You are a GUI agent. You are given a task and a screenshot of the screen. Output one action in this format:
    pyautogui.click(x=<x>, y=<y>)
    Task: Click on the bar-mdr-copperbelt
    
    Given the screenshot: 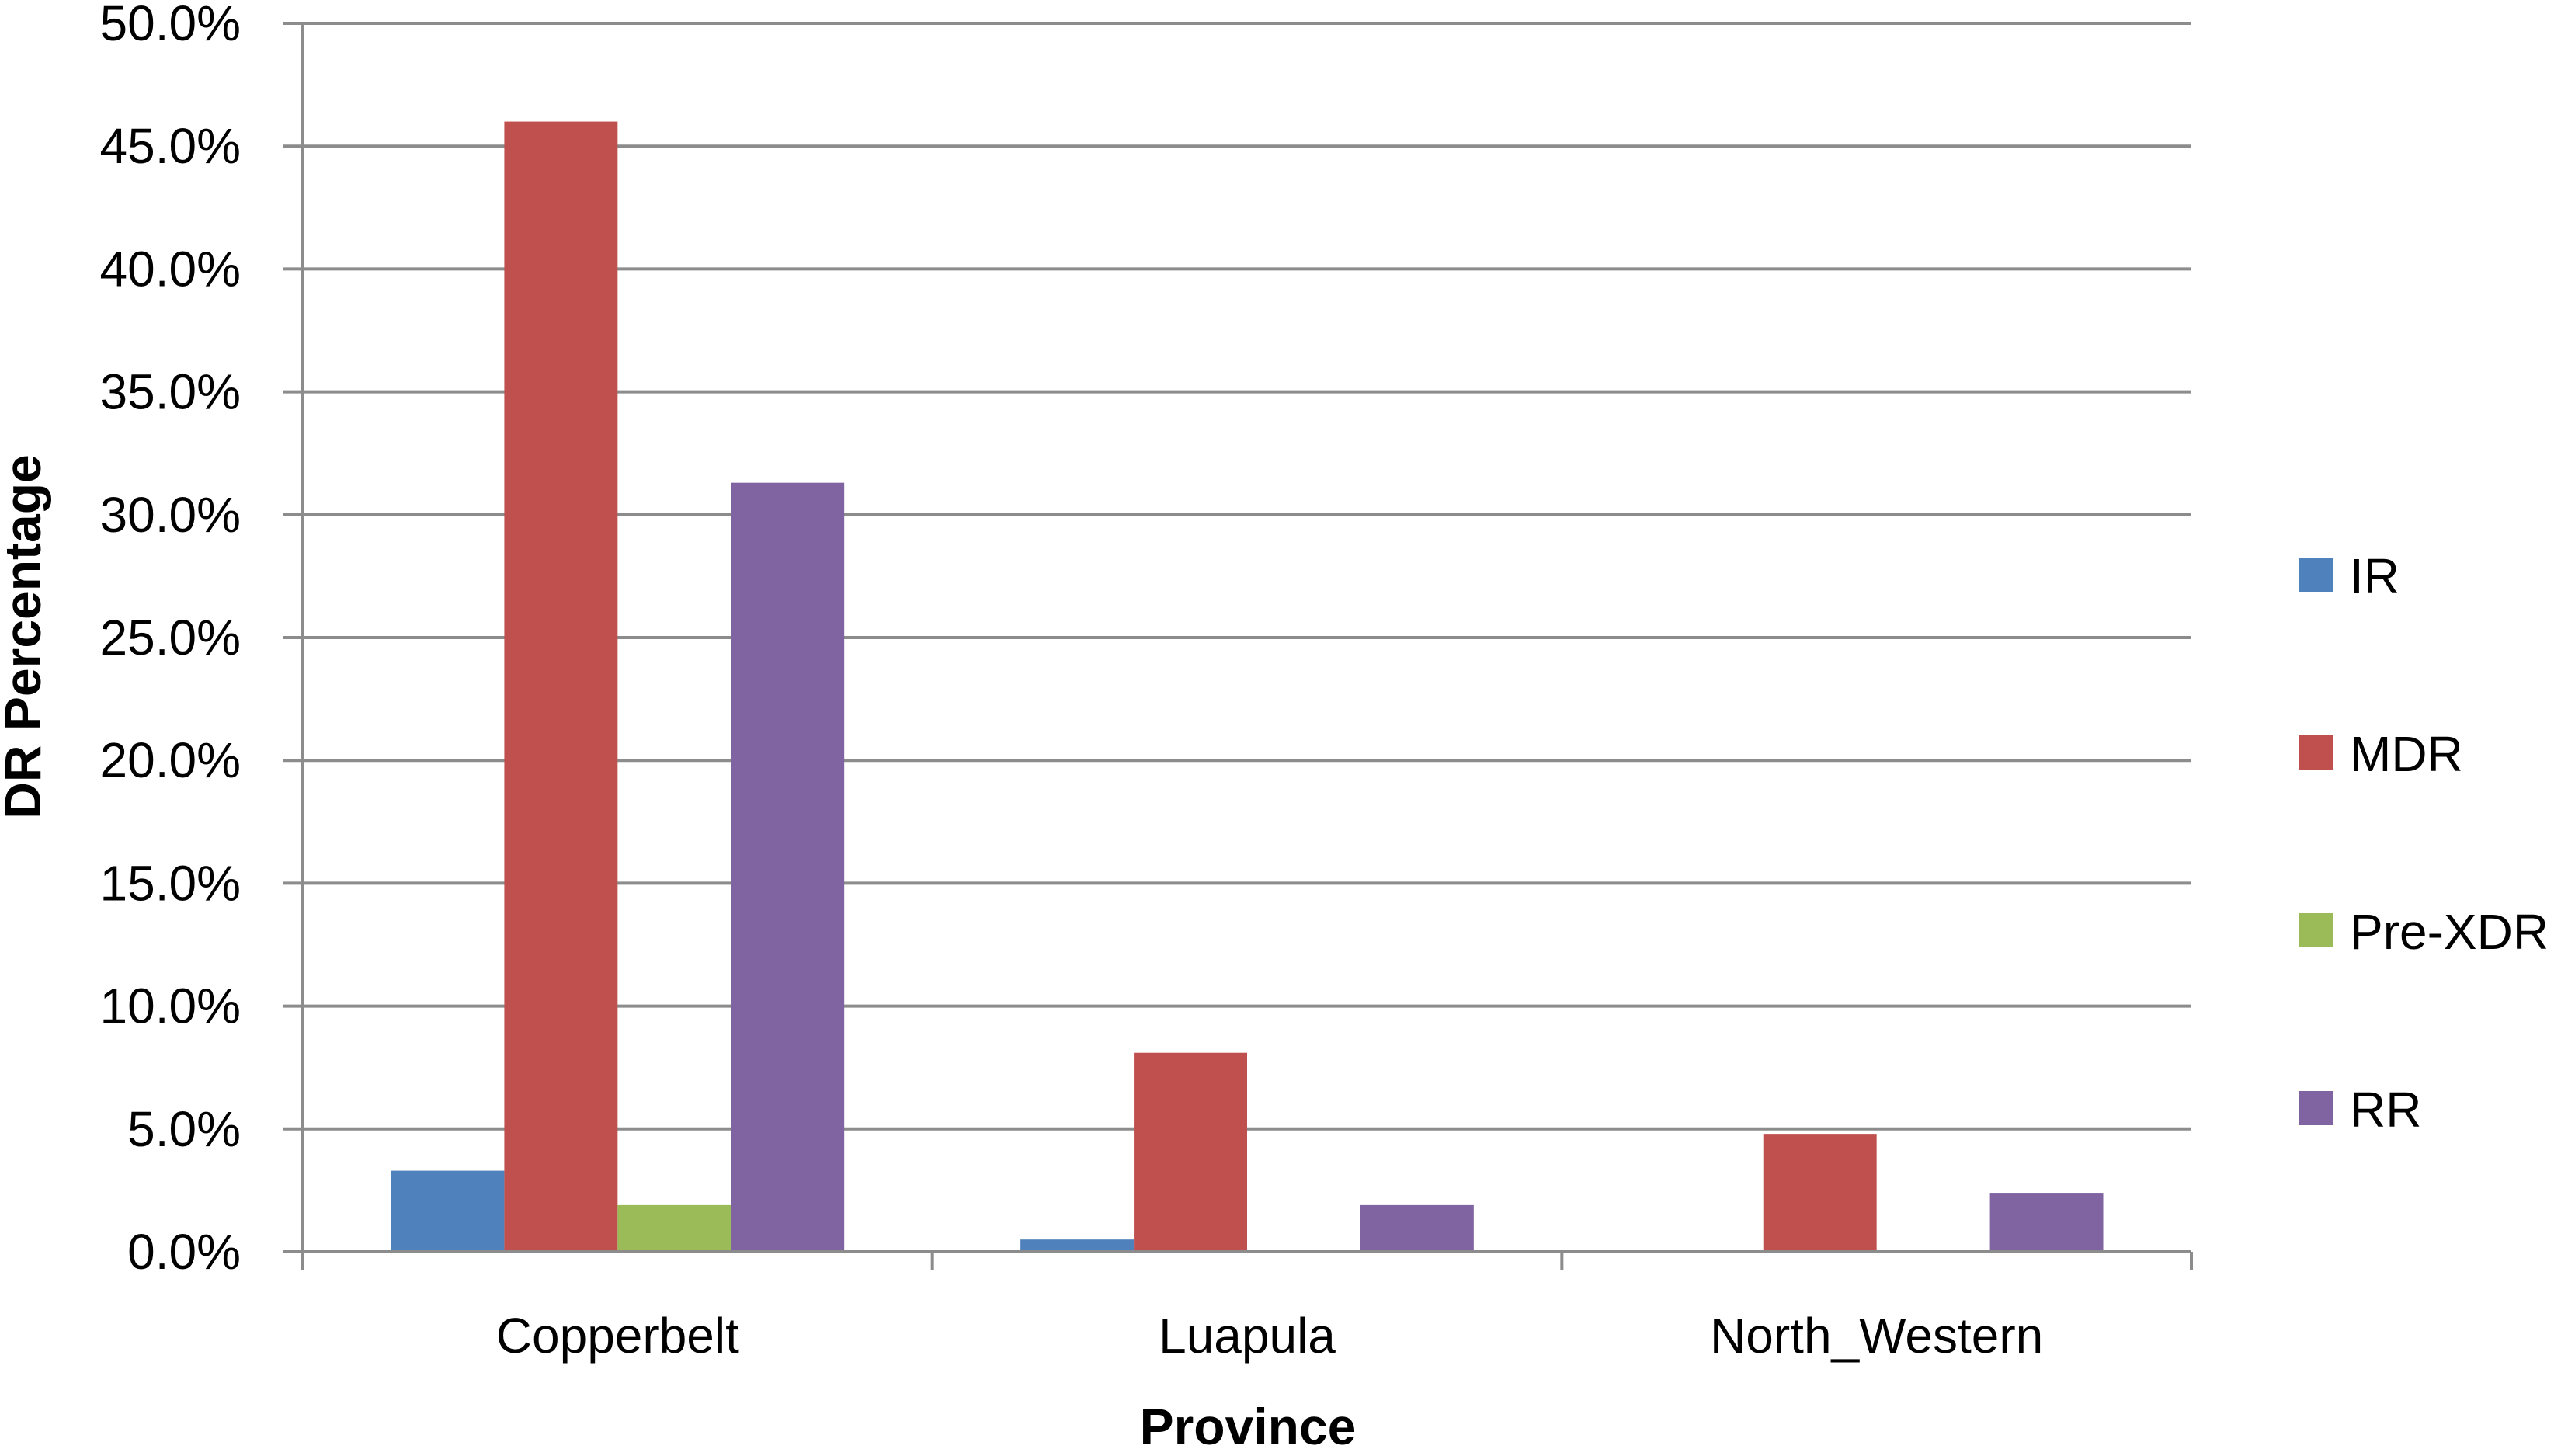 What is the action you would take?
    pyautogui.click(x=561, y=686)
    